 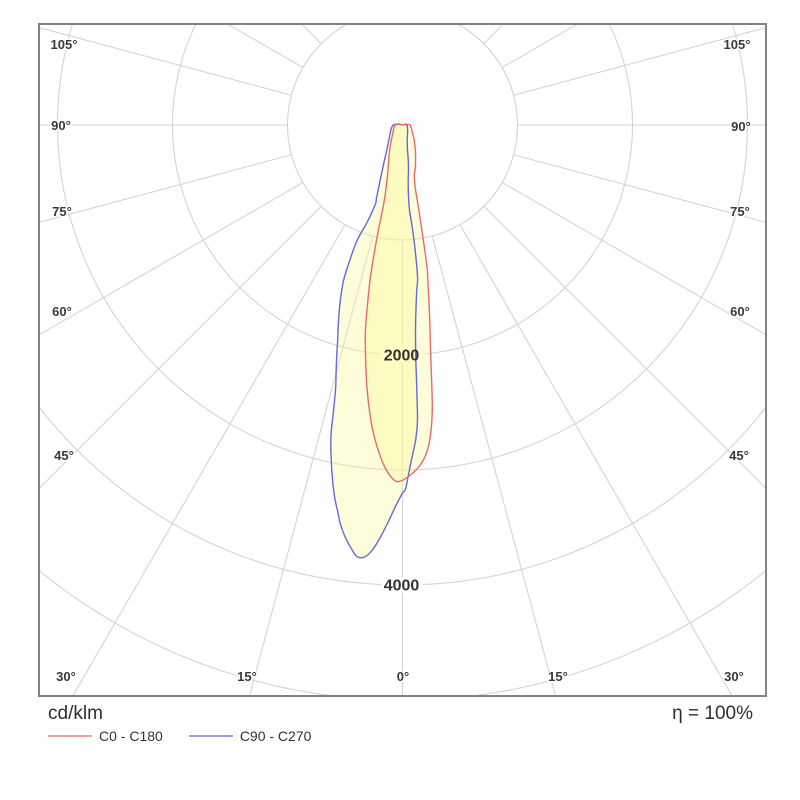 I want to click on angle-label--75deg: 75°, so click(x=62, y=211).